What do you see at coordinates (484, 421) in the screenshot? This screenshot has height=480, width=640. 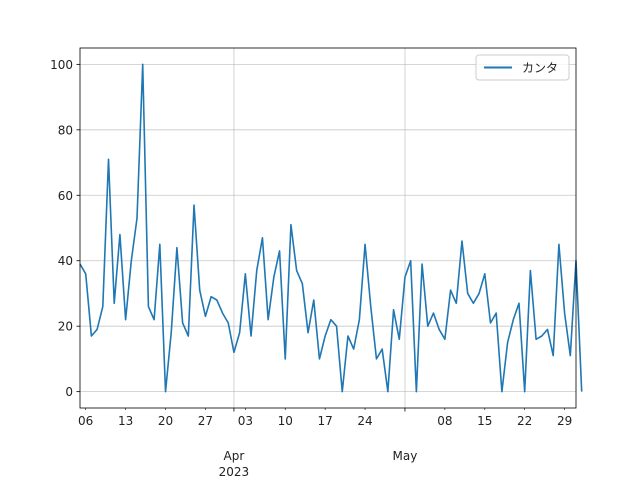 I see `x-tick-label: 15` at bounding box center [484, 421].